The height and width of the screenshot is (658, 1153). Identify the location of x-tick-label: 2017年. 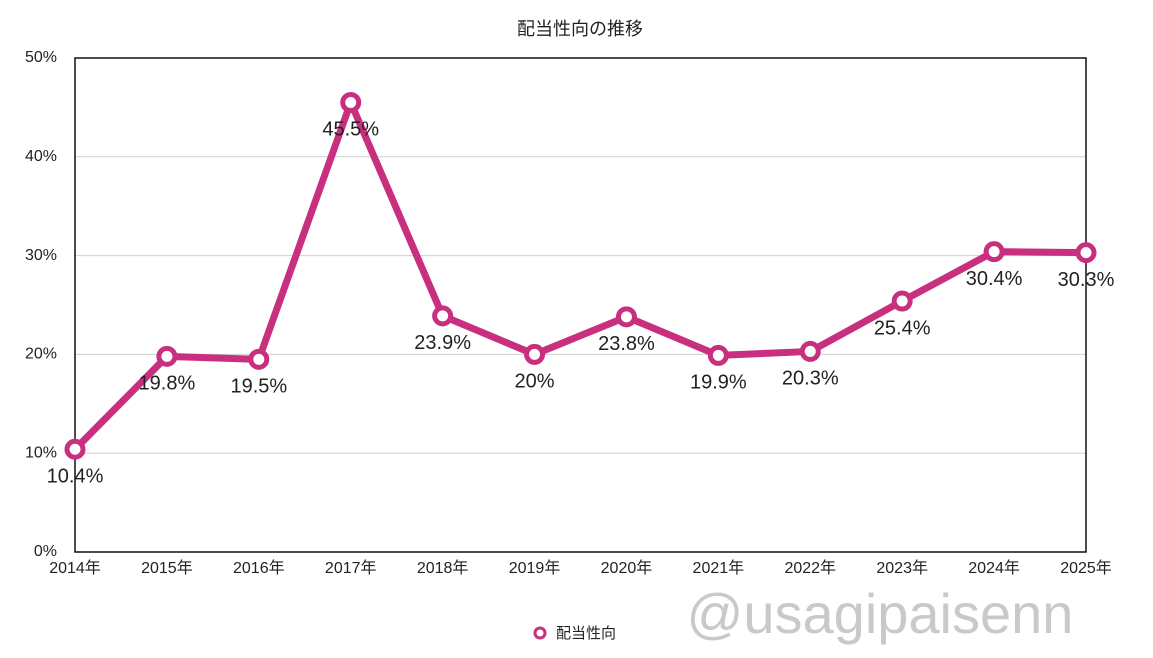
(351, 568).